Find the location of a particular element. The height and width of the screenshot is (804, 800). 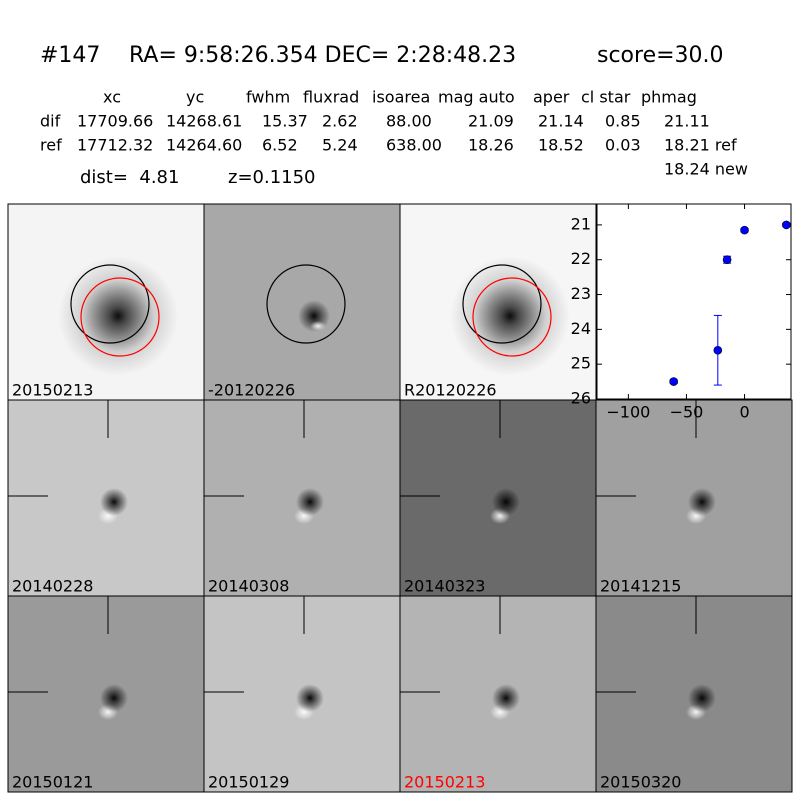

table-cell: 638.00 is located at coordinates (414, 145).